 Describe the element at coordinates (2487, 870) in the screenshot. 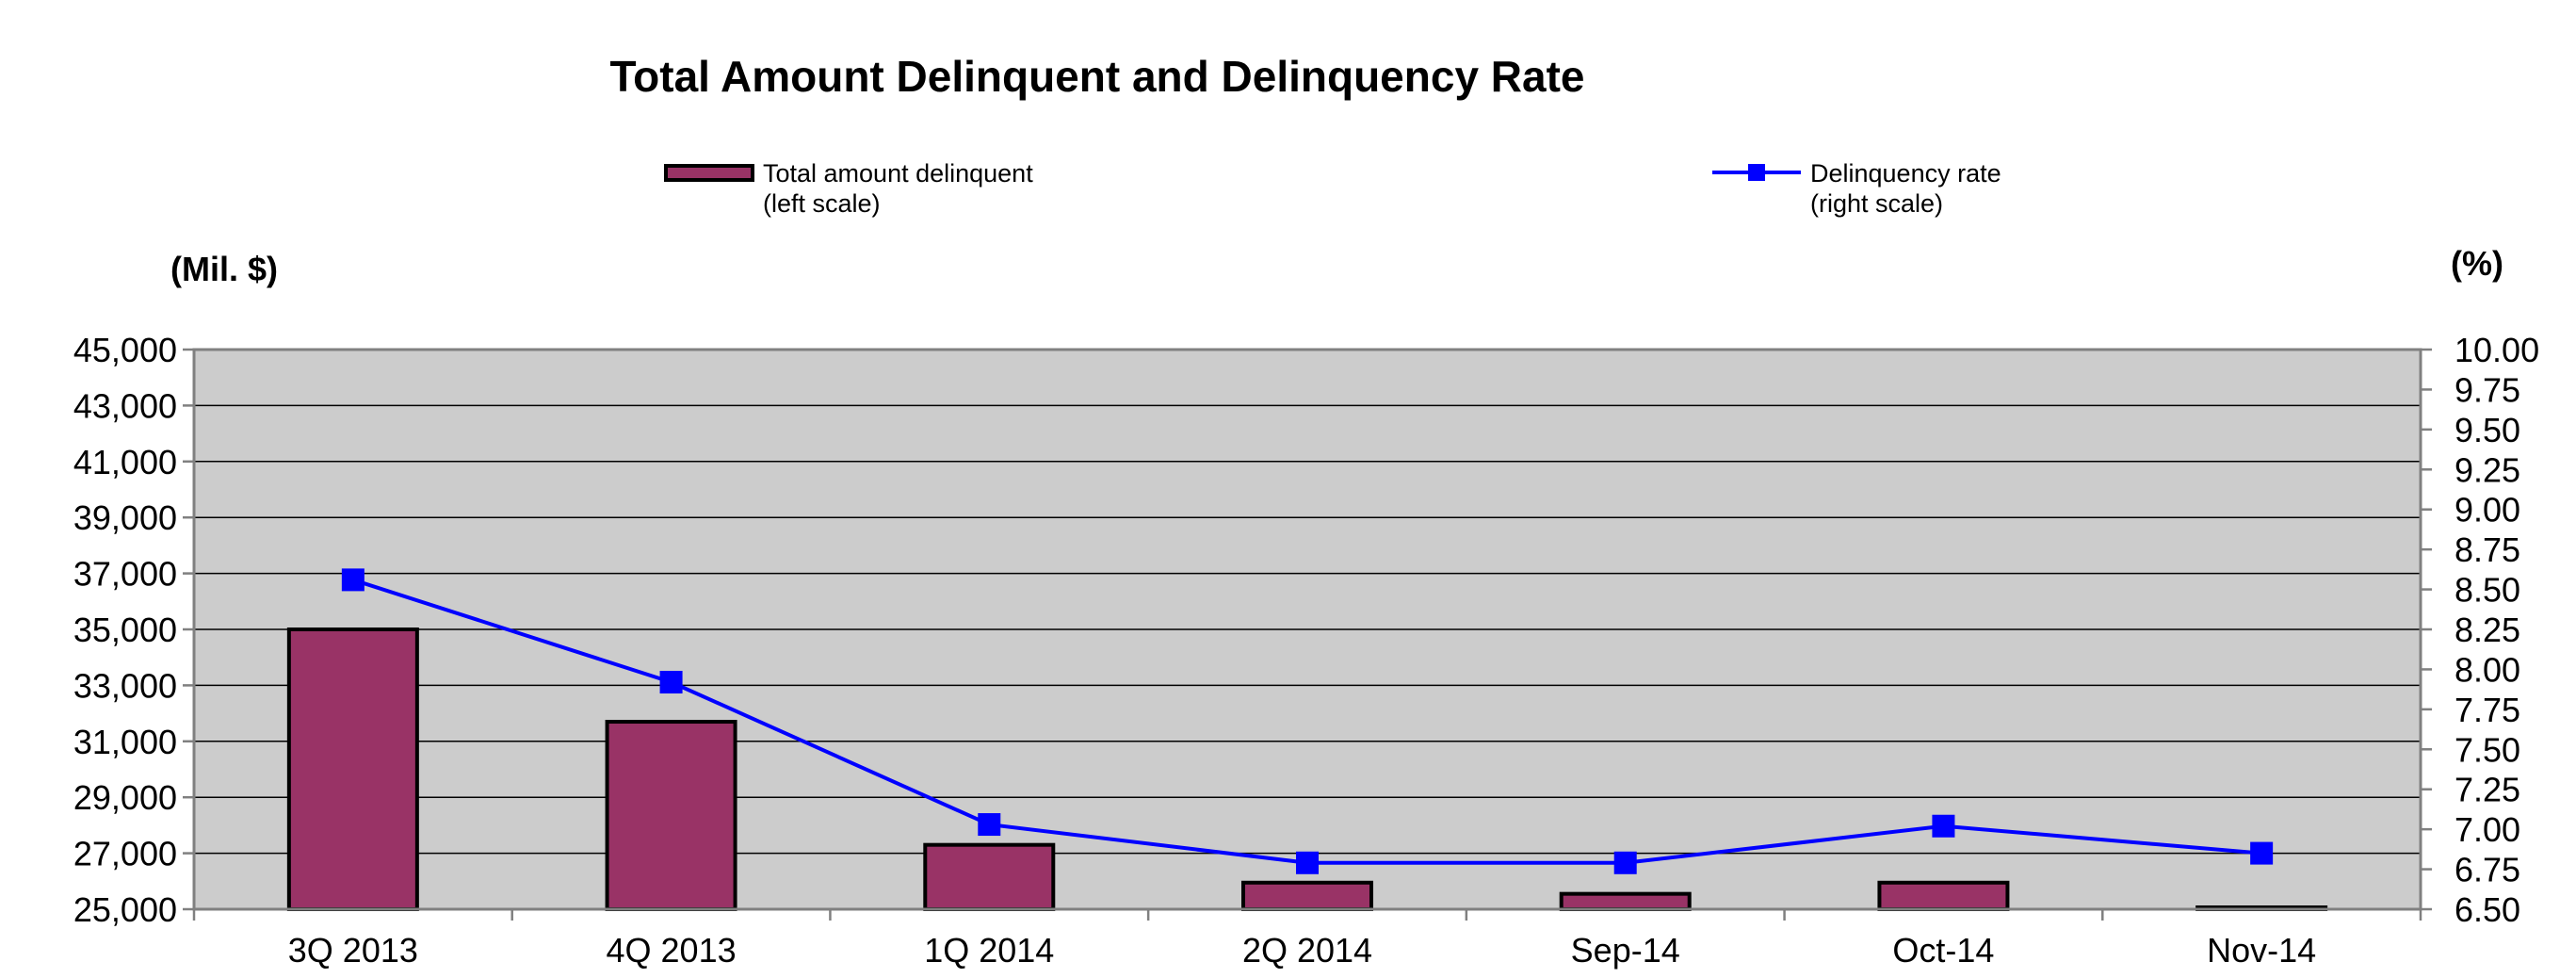

I see `right-axis-tick-label: 6.75` at that location.